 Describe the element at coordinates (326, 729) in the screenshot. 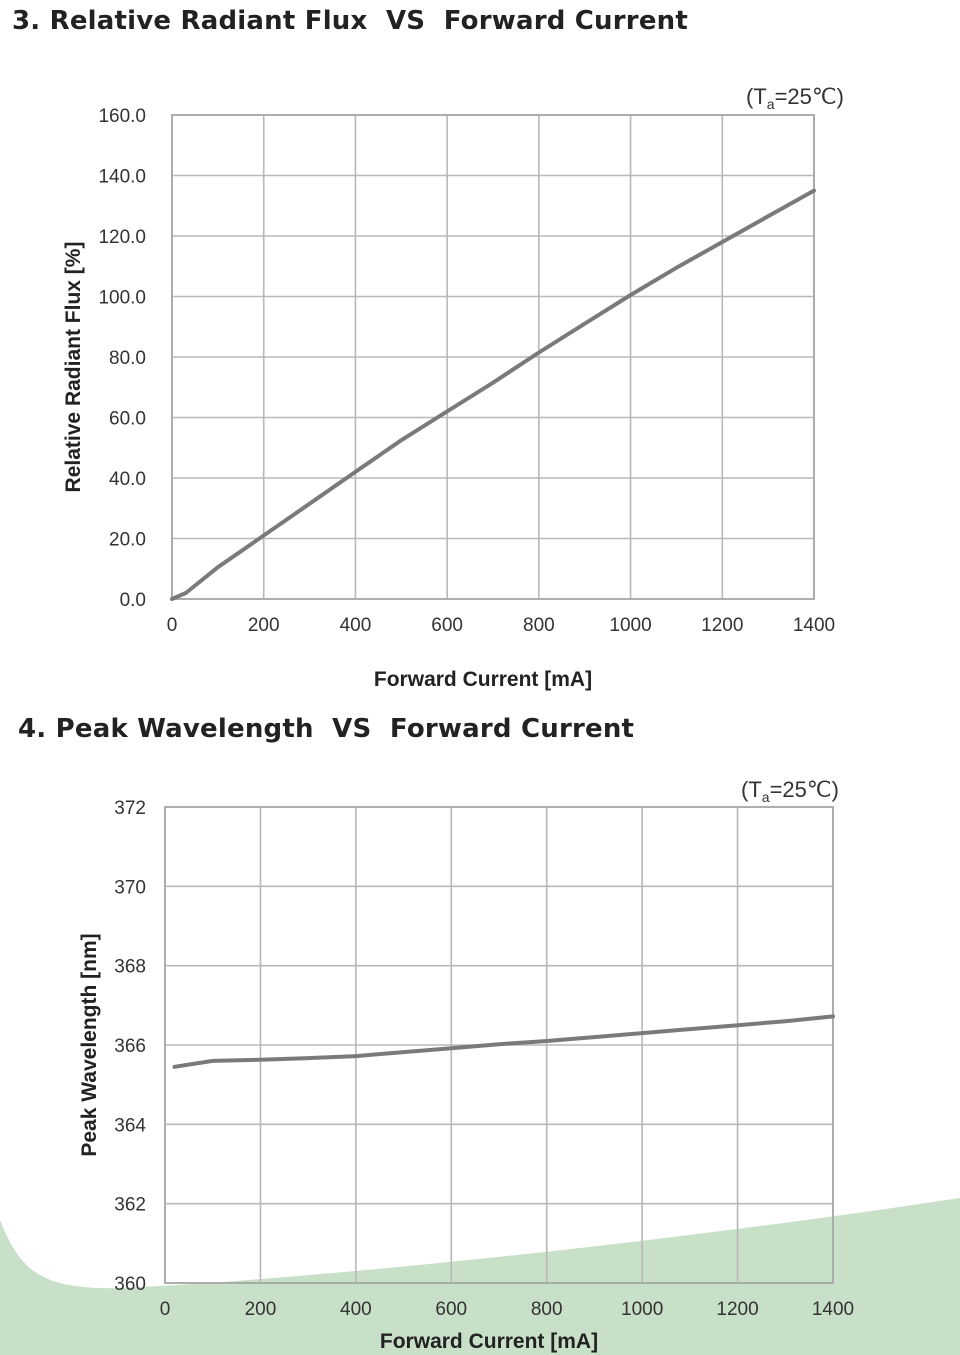

I see `chart-2-heading: 4. Peak Wavelength VS Forward Current` at that location.